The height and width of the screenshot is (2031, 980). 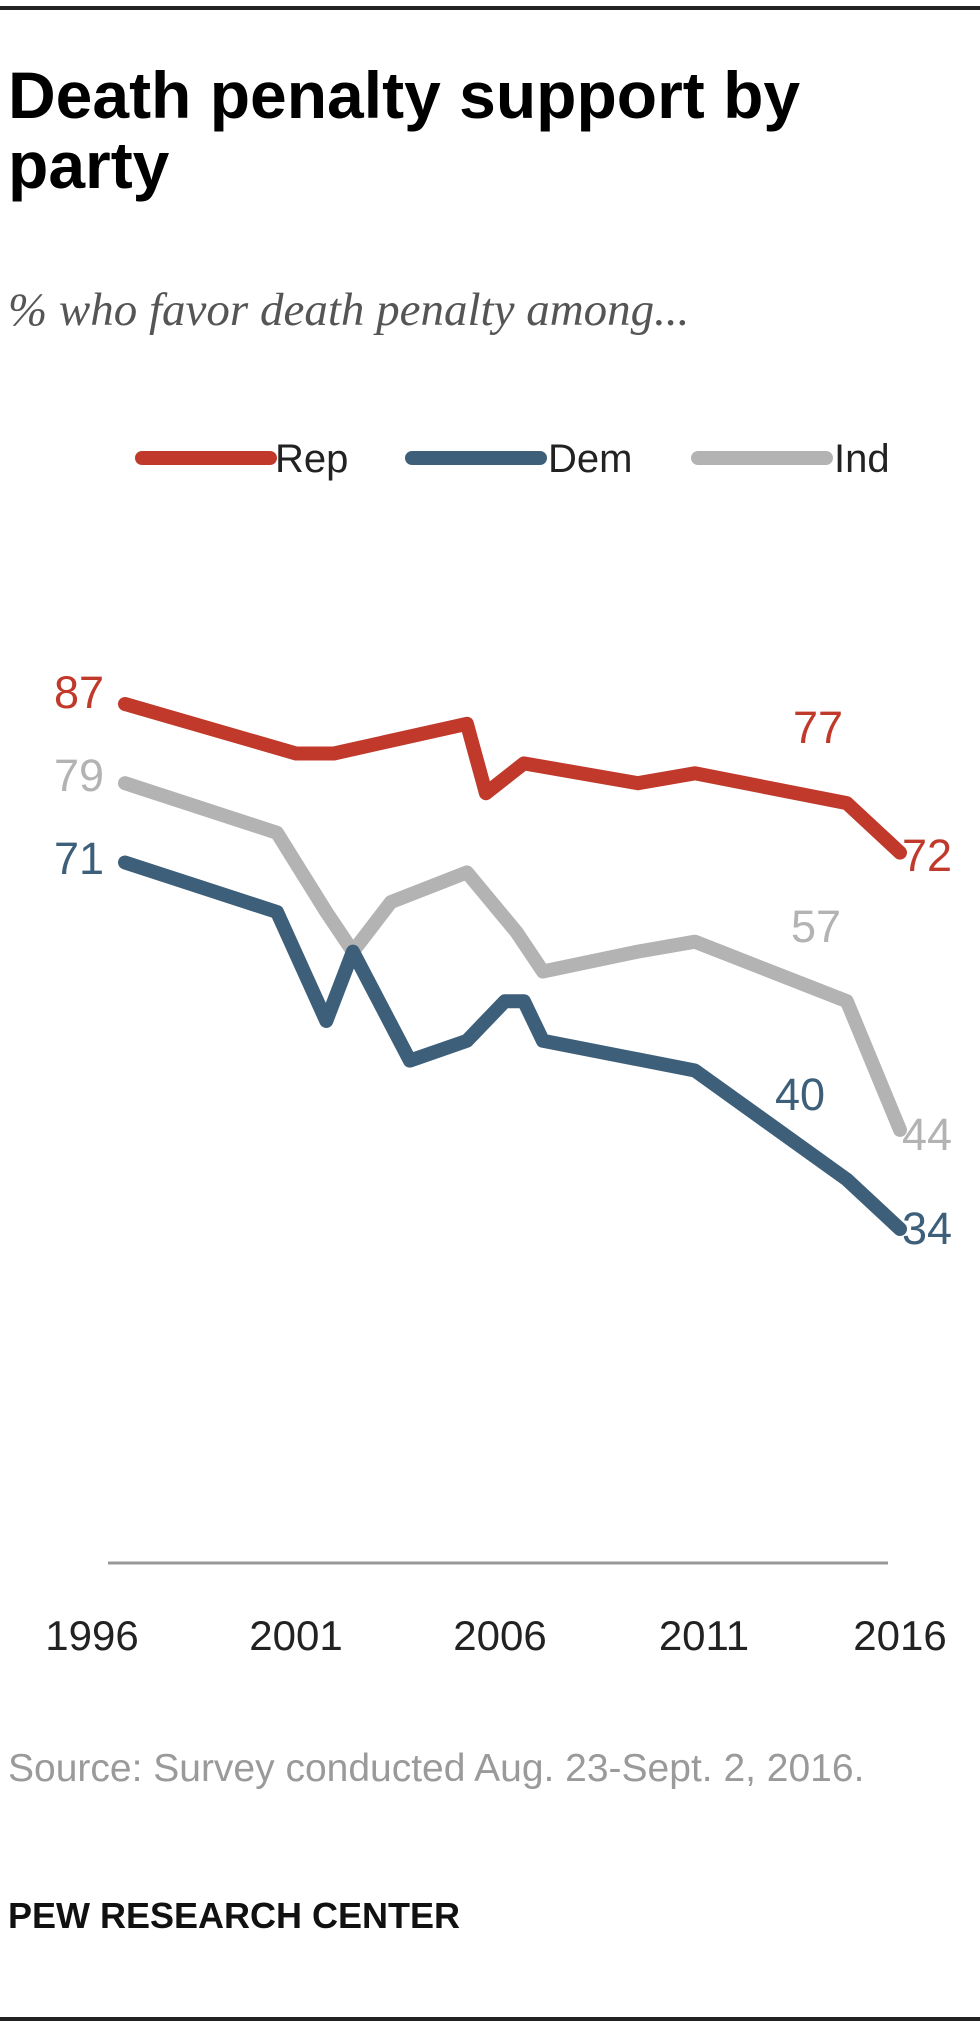 I want to click on legend-label-ind: Ind, so click(x=862, y=459).